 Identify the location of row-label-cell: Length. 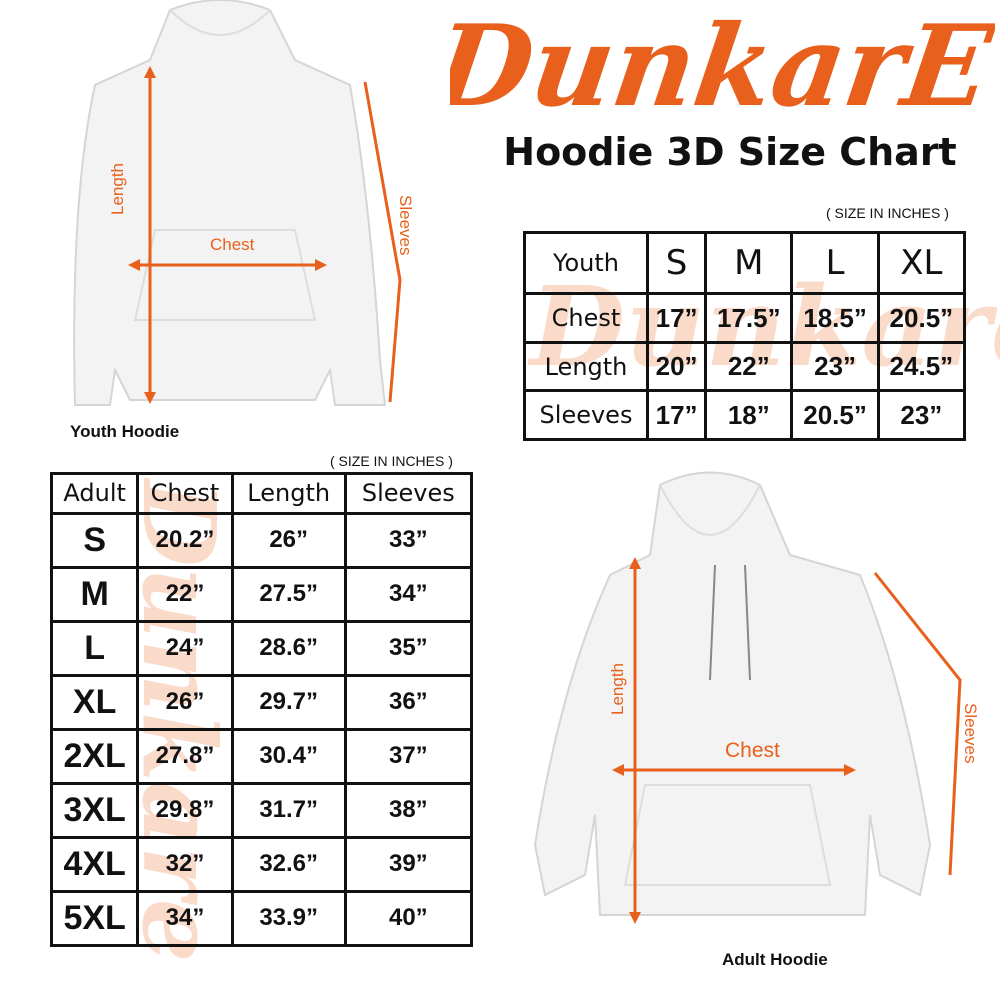
(586, 366).